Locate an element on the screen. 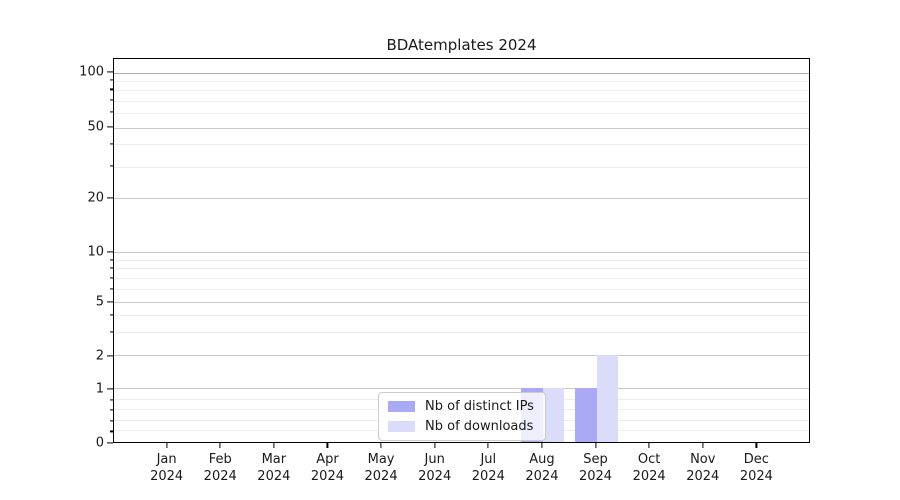 The width and height of the screenshot is (900, 500). chart-title: BDAtemplates 2024 is located at coordinates (461, 45).